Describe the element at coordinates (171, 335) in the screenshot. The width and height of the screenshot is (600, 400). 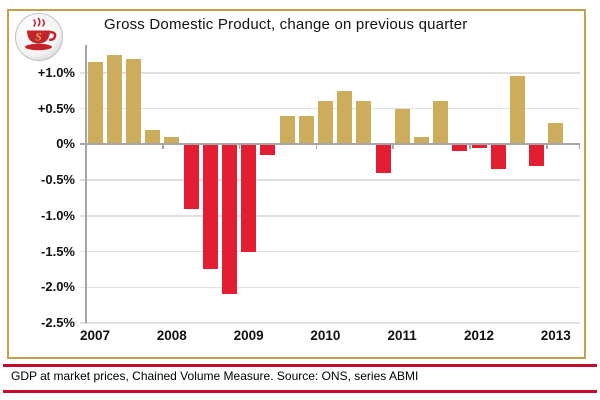
I see `x-year-label: 2008` at that location.